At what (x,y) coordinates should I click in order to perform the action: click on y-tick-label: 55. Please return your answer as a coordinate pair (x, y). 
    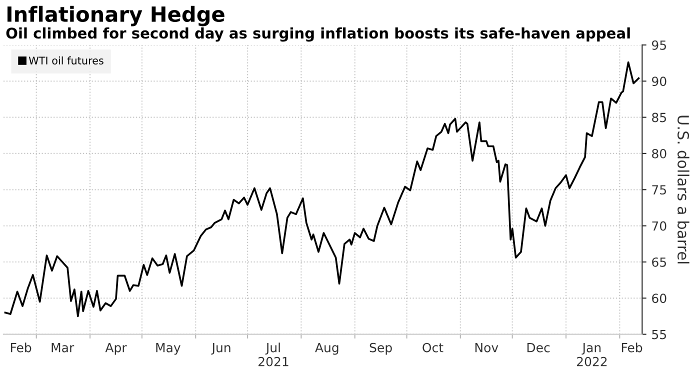
    Looking at the image, I should click on (659, 335).